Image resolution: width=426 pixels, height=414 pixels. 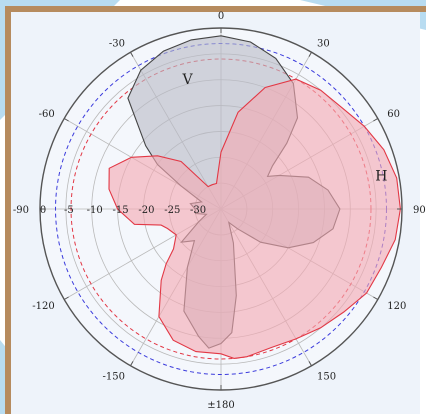 I want to click on radial-tick-label: -15, so click(x=121, y=210).